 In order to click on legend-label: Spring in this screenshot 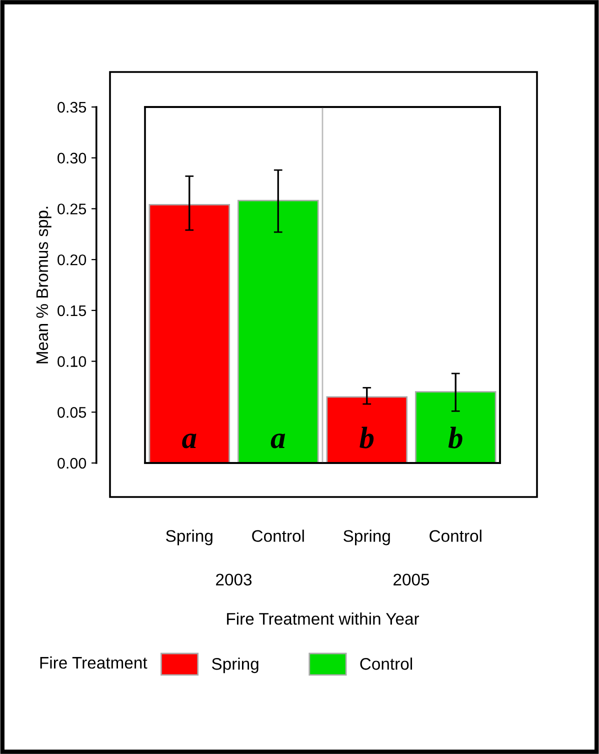, I will do `click(235, 666)`.